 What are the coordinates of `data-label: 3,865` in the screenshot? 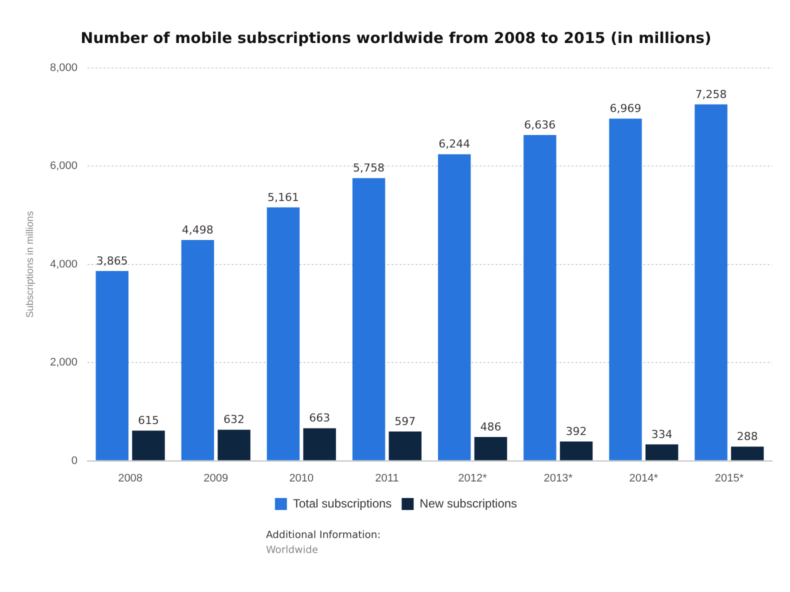 It's located at (112, 261).